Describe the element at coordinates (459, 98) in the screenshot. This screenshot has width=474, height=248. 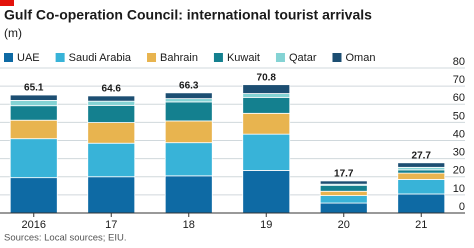
I see `y-tick-label: 60` at that location.